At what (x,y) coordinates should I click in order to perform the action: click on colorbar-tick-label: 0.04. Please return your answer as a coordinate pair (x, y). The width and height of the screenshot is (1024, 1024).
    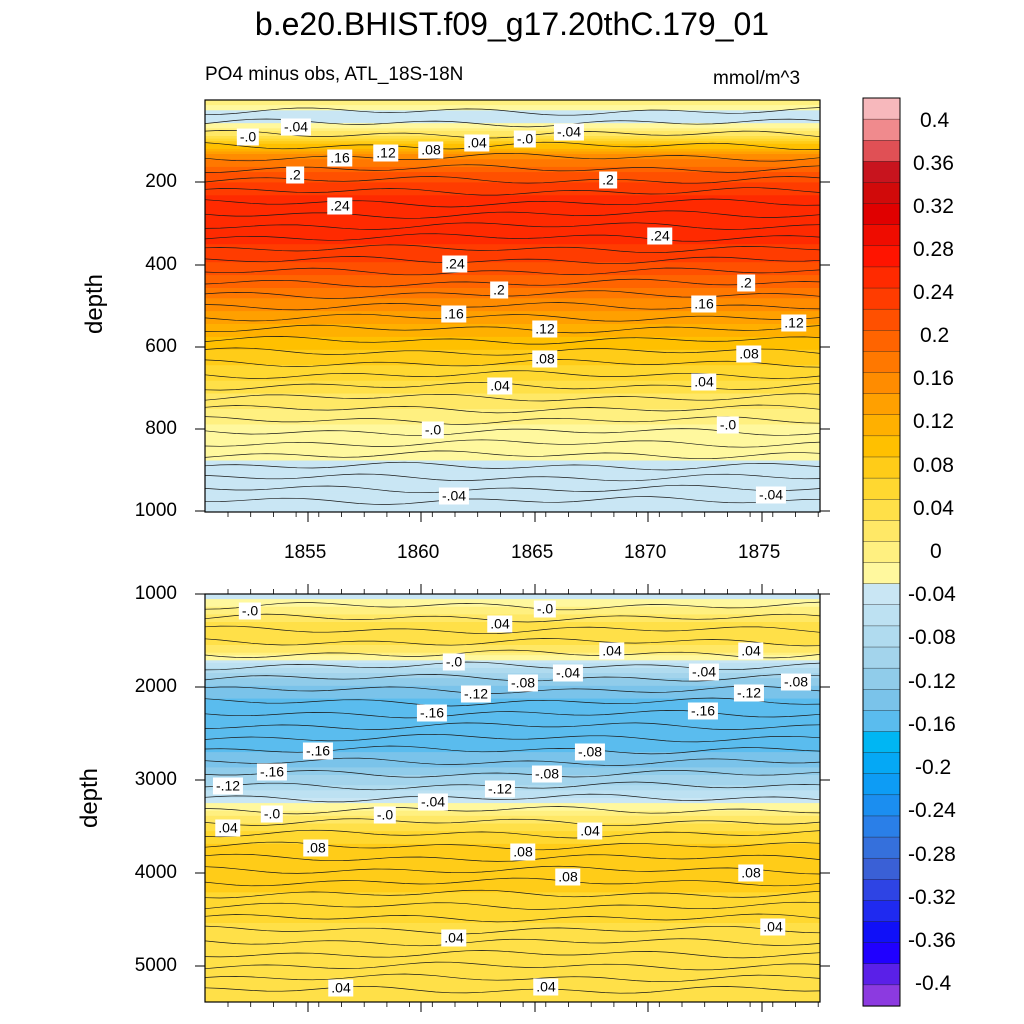
    Looking at the image, I should click on (933, 508).